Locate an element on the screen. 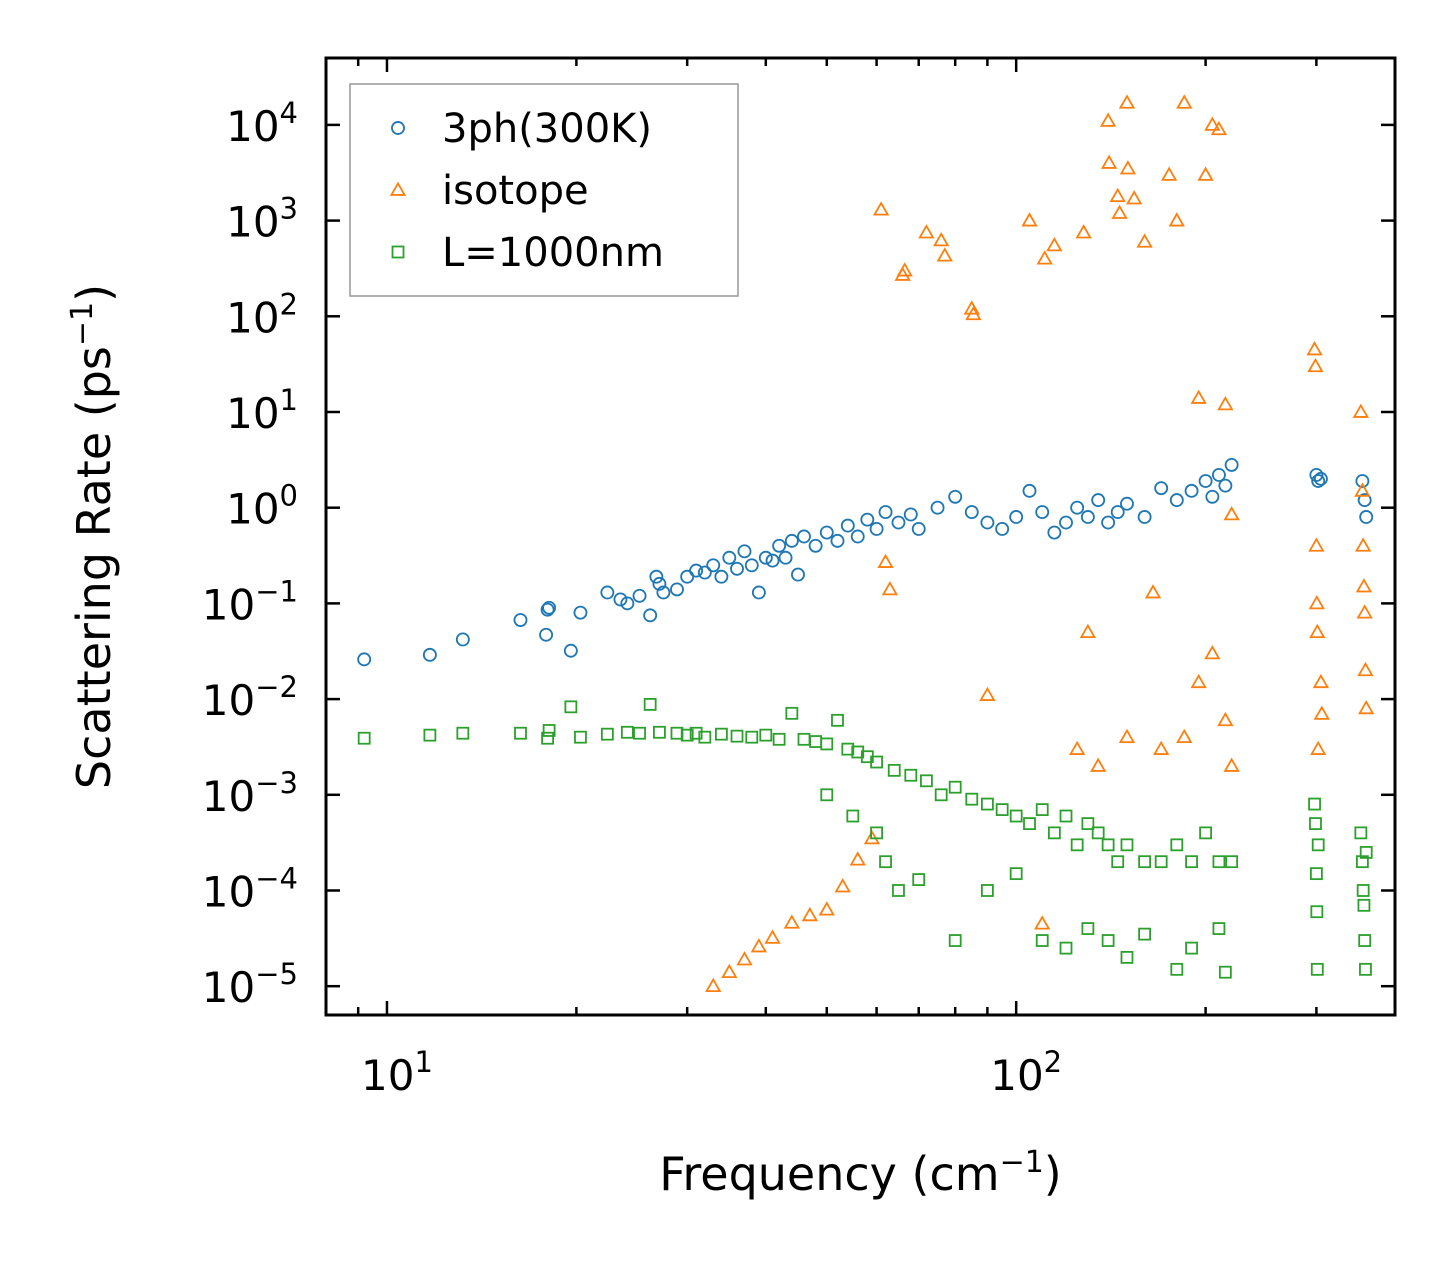 This screenshot has width=1455, height=1265. y-tick-label: 10⁰ is located at coordinates (262, 506).